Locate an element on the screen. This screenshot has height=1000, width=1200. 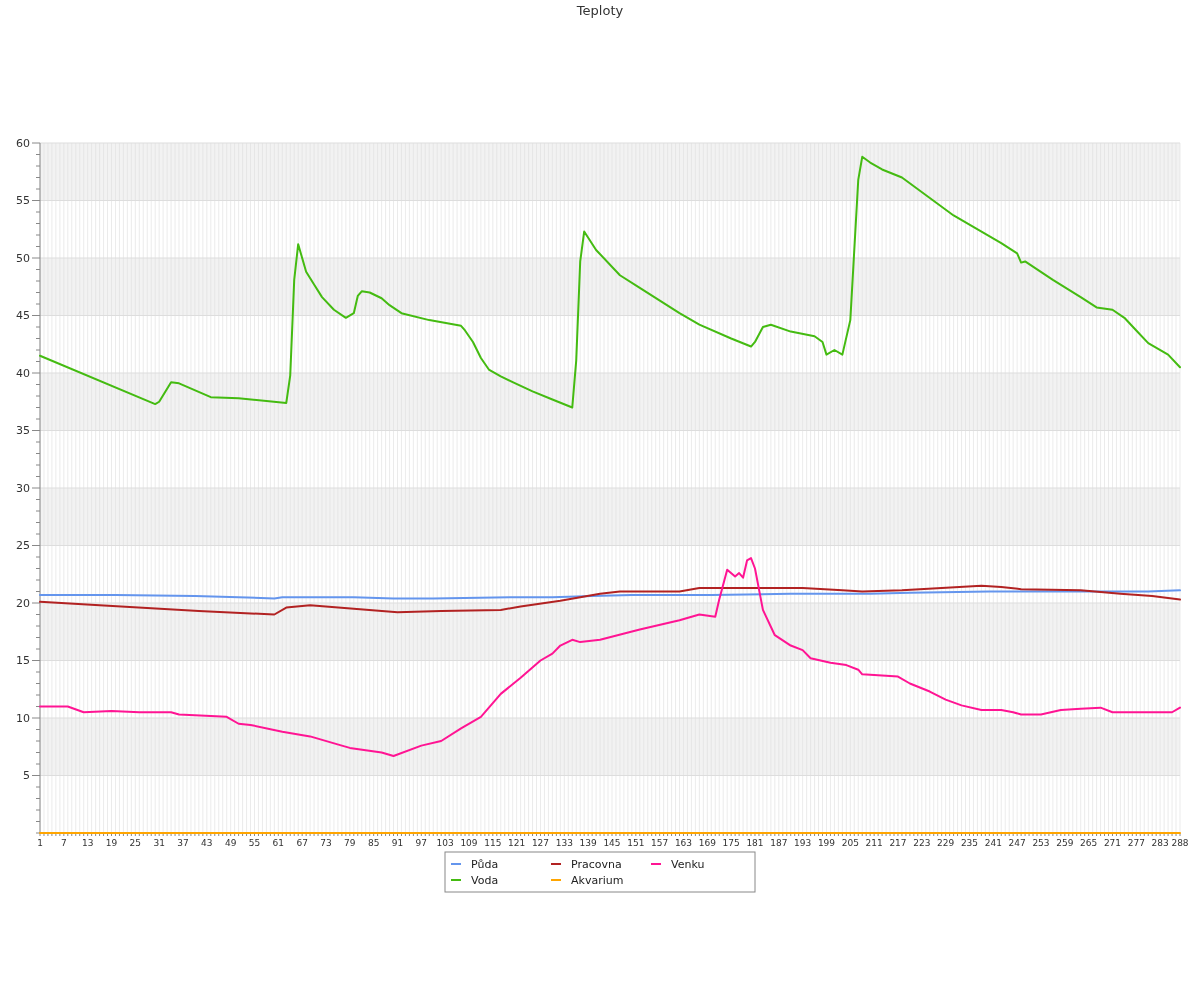
x-tick-label: 133 is located at coordinates (564, 843).